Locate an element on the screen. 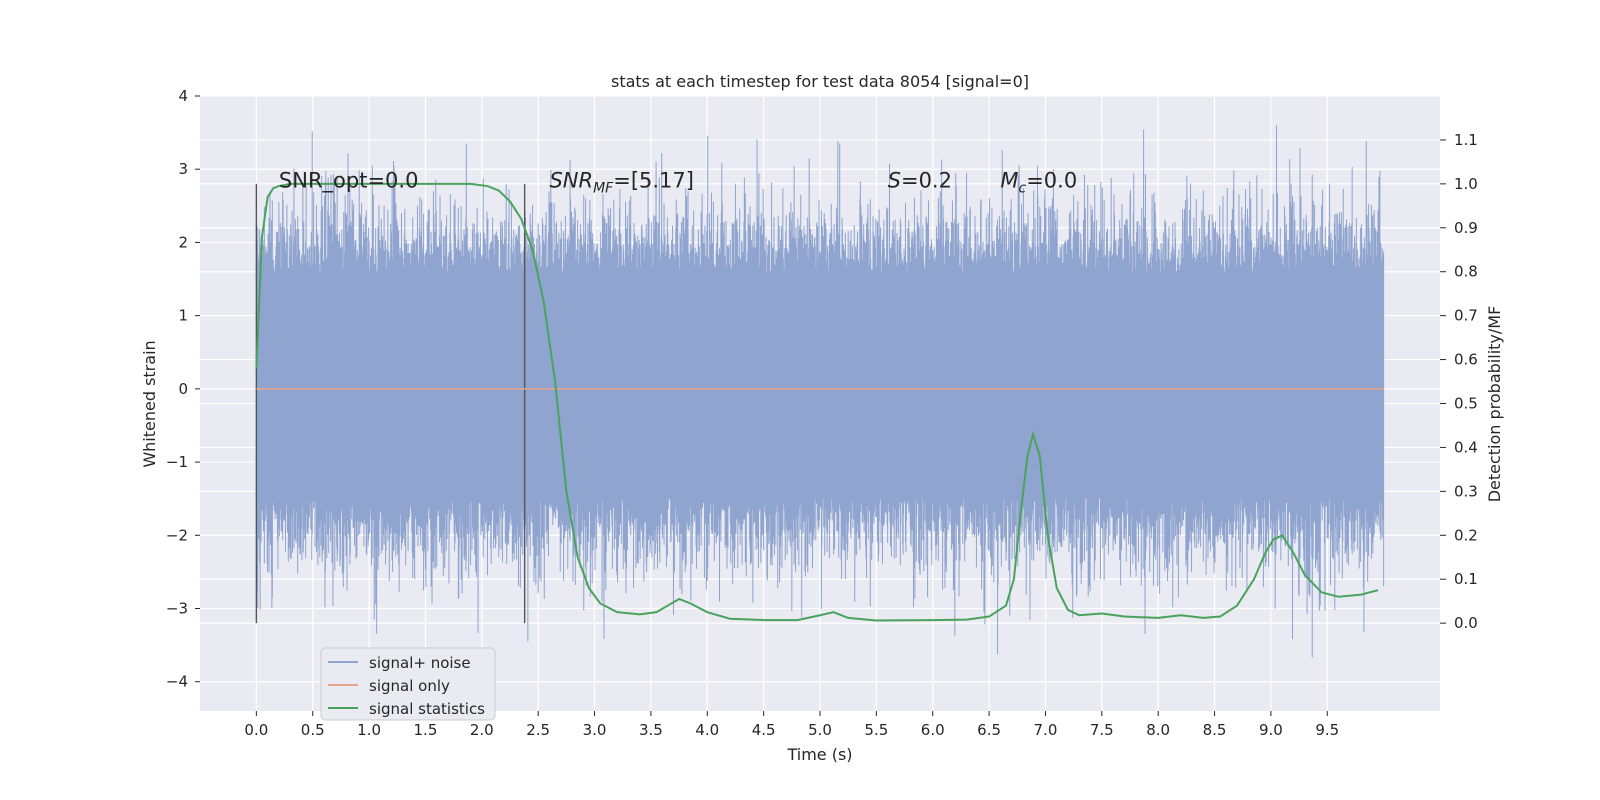 Image resolution: width=1600 pixels, height=800 pixels. x-tick-label: 0.0 is located at coordinates (256, 730).